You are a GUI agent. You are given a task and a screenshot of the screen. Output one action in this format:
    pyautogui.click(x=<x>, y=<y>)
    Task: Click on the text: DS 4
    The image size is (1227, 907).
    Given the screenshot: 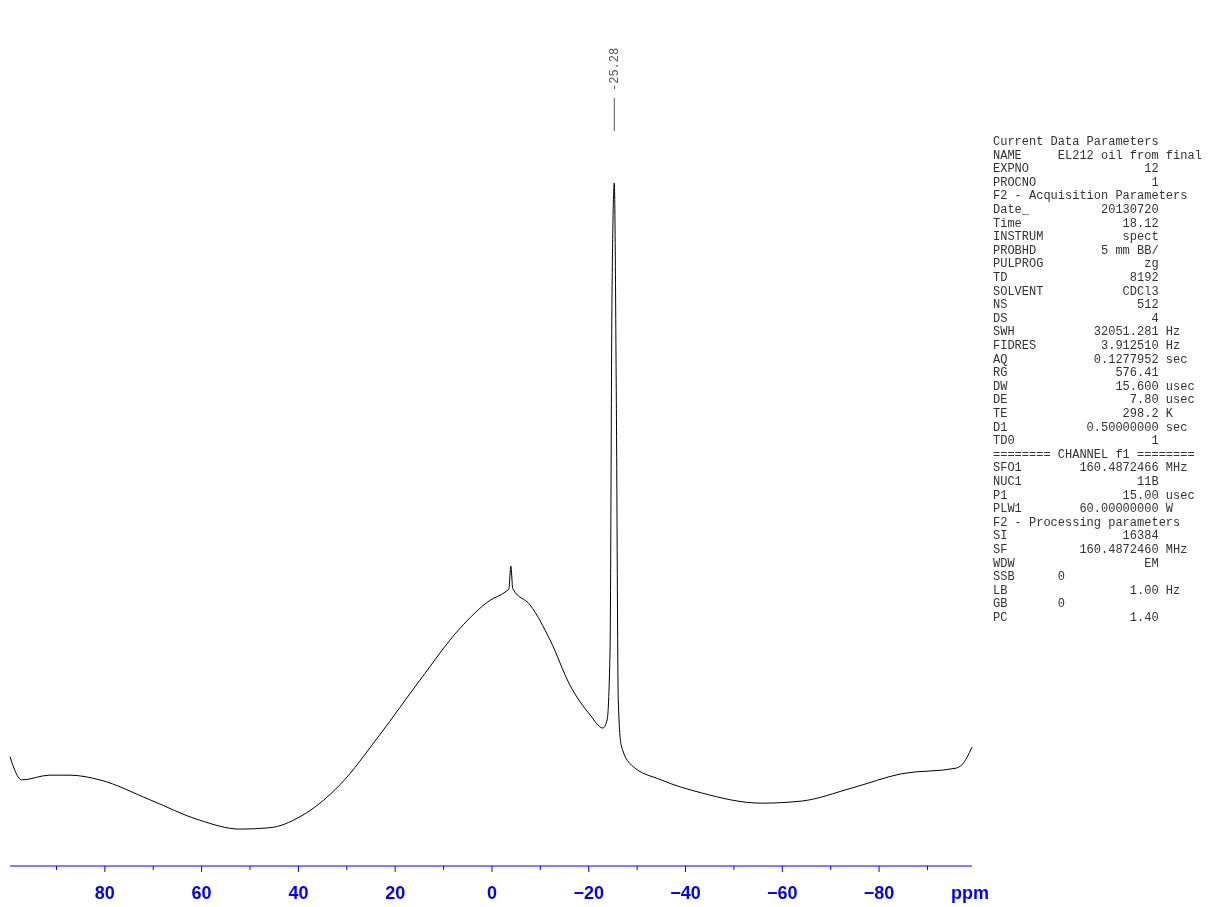 What is the action you would take?
    pyautogui.click(x=1076, y=318)
    